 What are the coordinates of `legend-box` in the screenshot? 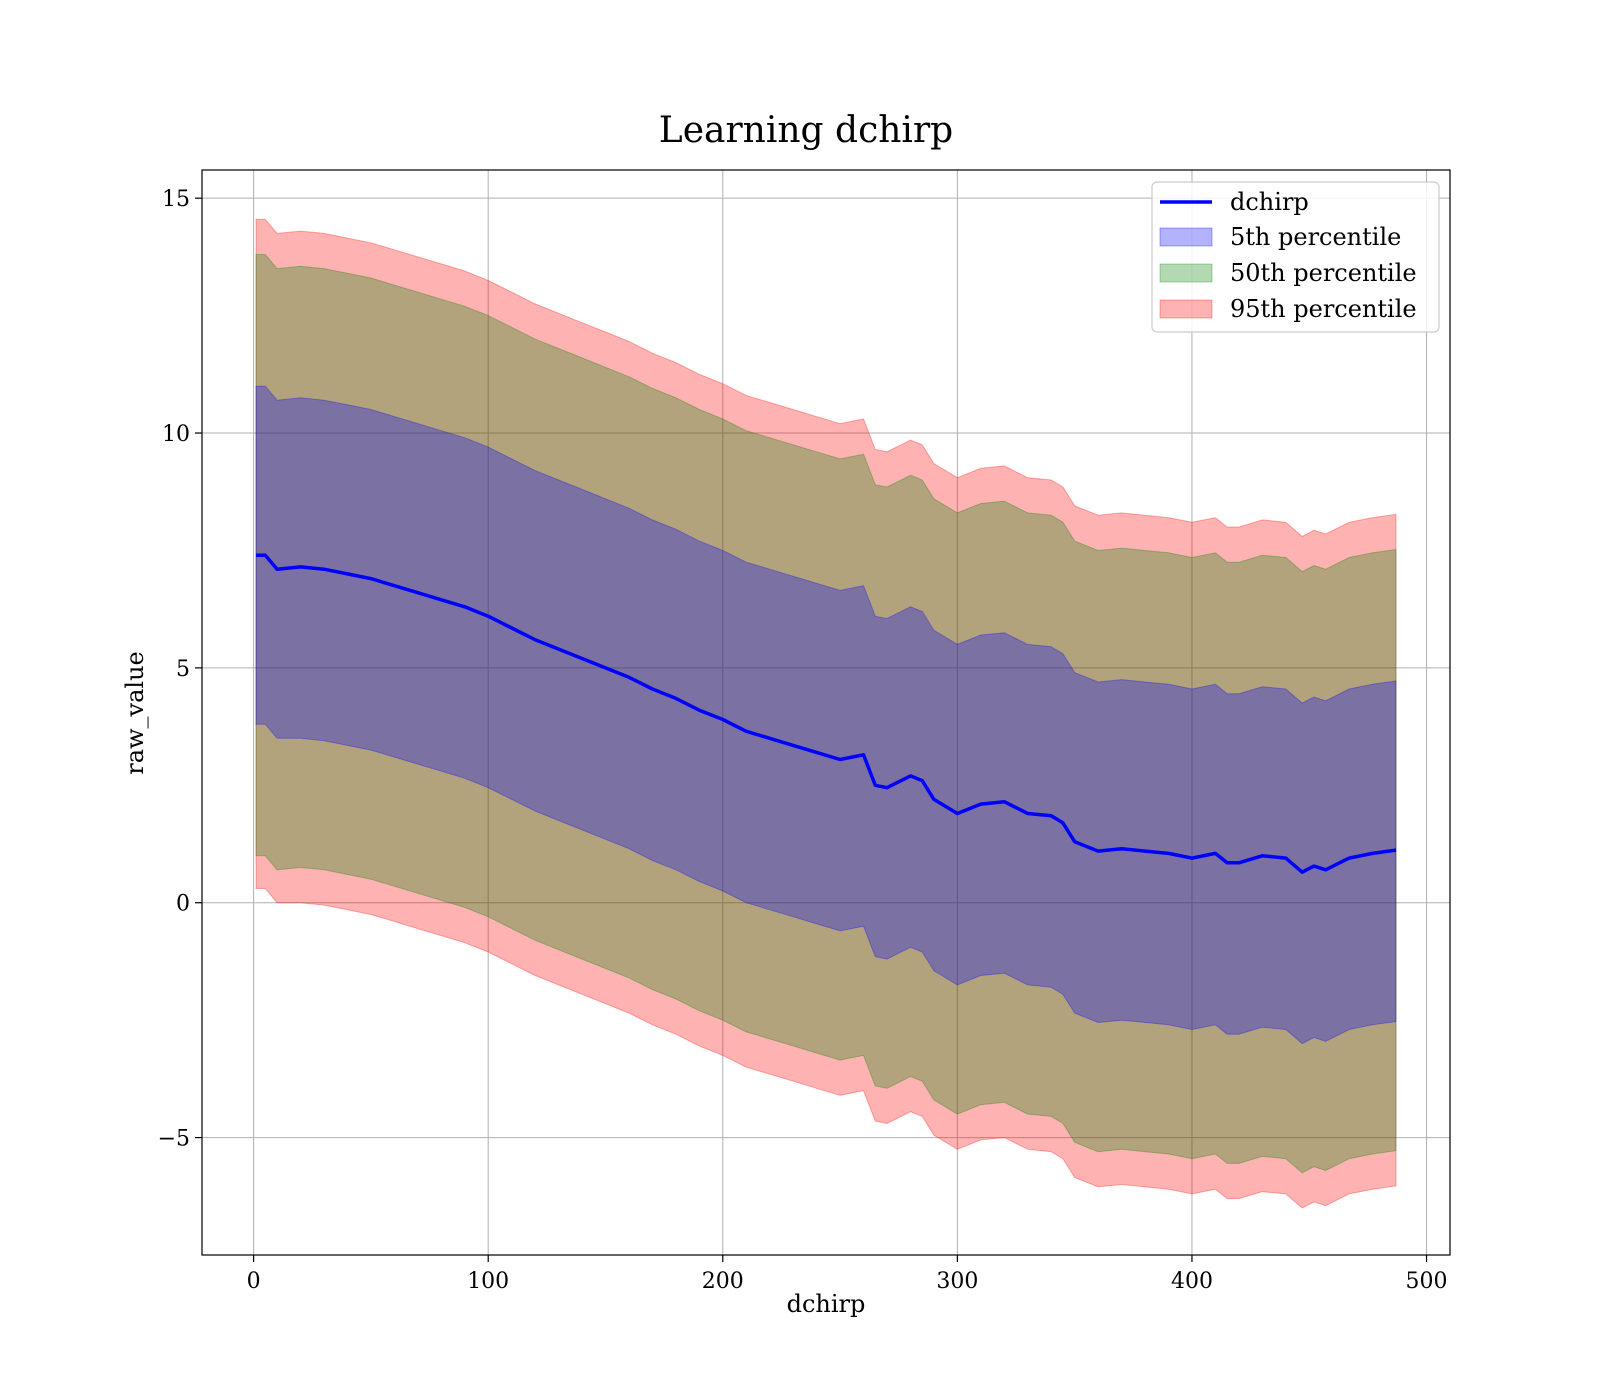 It's located at (1295, 257).